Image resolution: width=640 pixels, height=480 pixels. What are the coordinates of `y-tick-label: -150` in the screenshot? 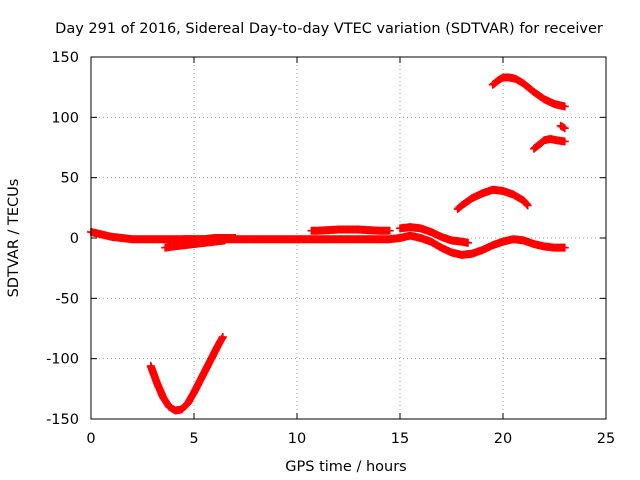 It's located at (62, 420).